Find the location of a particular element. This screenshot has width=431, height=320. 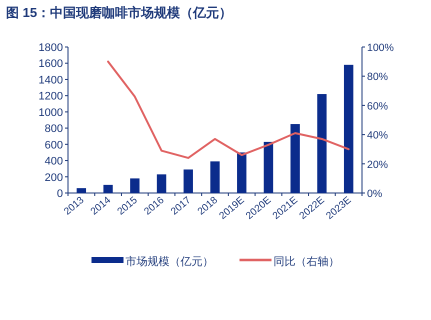

y-tick-label: 1000 is located at coordinates (50, 112).